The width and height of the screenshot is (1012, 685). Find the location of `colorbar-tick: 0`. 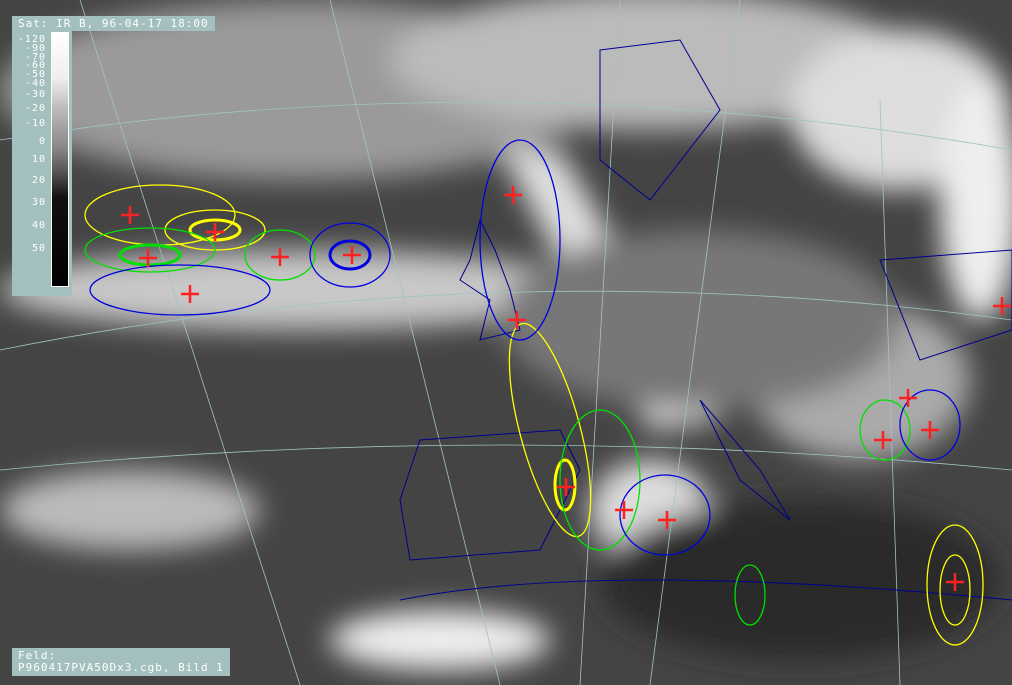

colorbar-tick: 0 is located at coordinates (42, 141).